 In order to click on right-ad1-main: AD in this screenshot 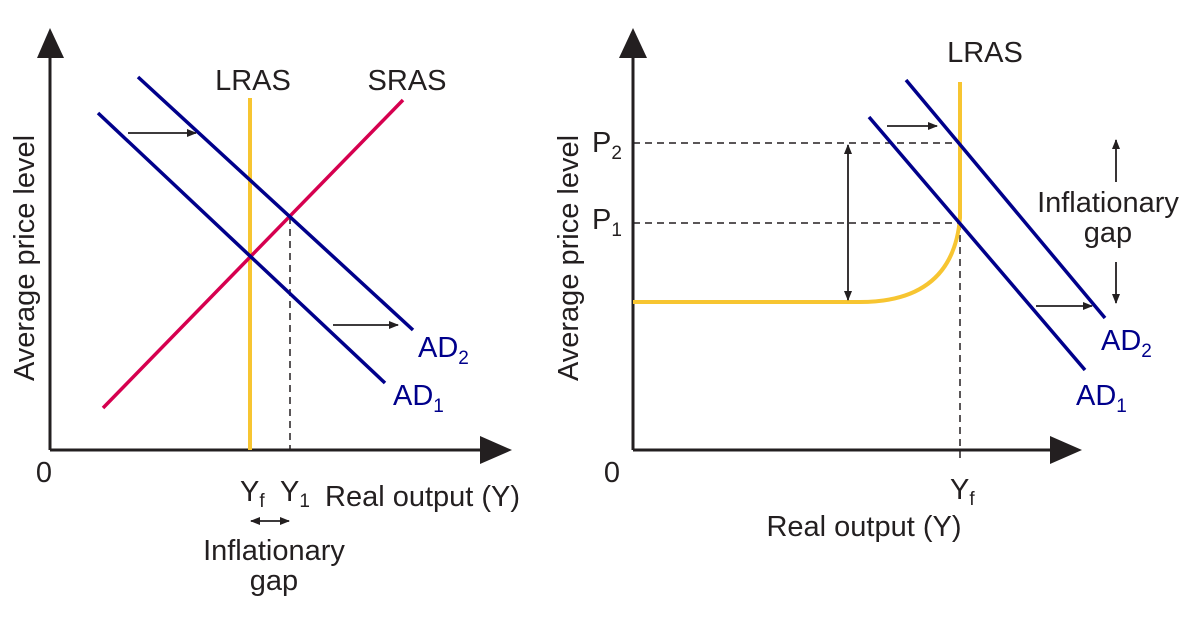, I will do `click(1096, 396)`.